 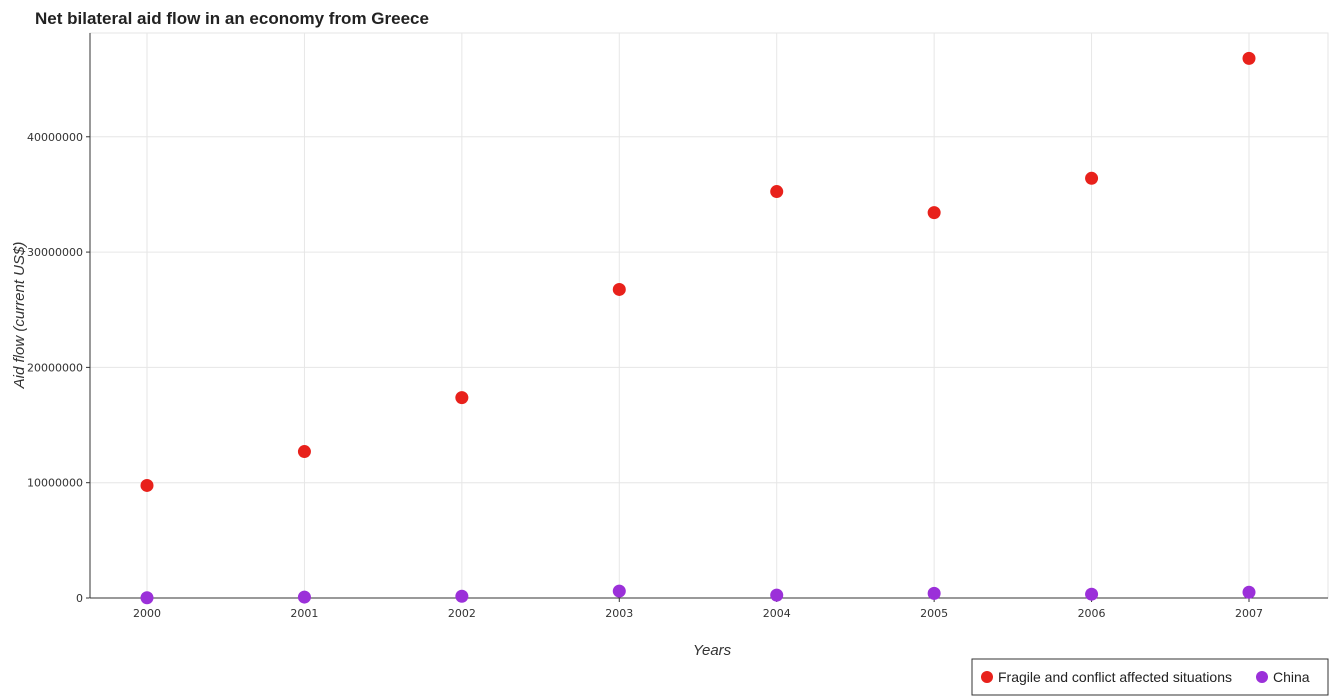 What do you see at coordinates (934, 613) in the screenshot?
I see `x-tick-label: 2005` at bounding box center [934, 613].